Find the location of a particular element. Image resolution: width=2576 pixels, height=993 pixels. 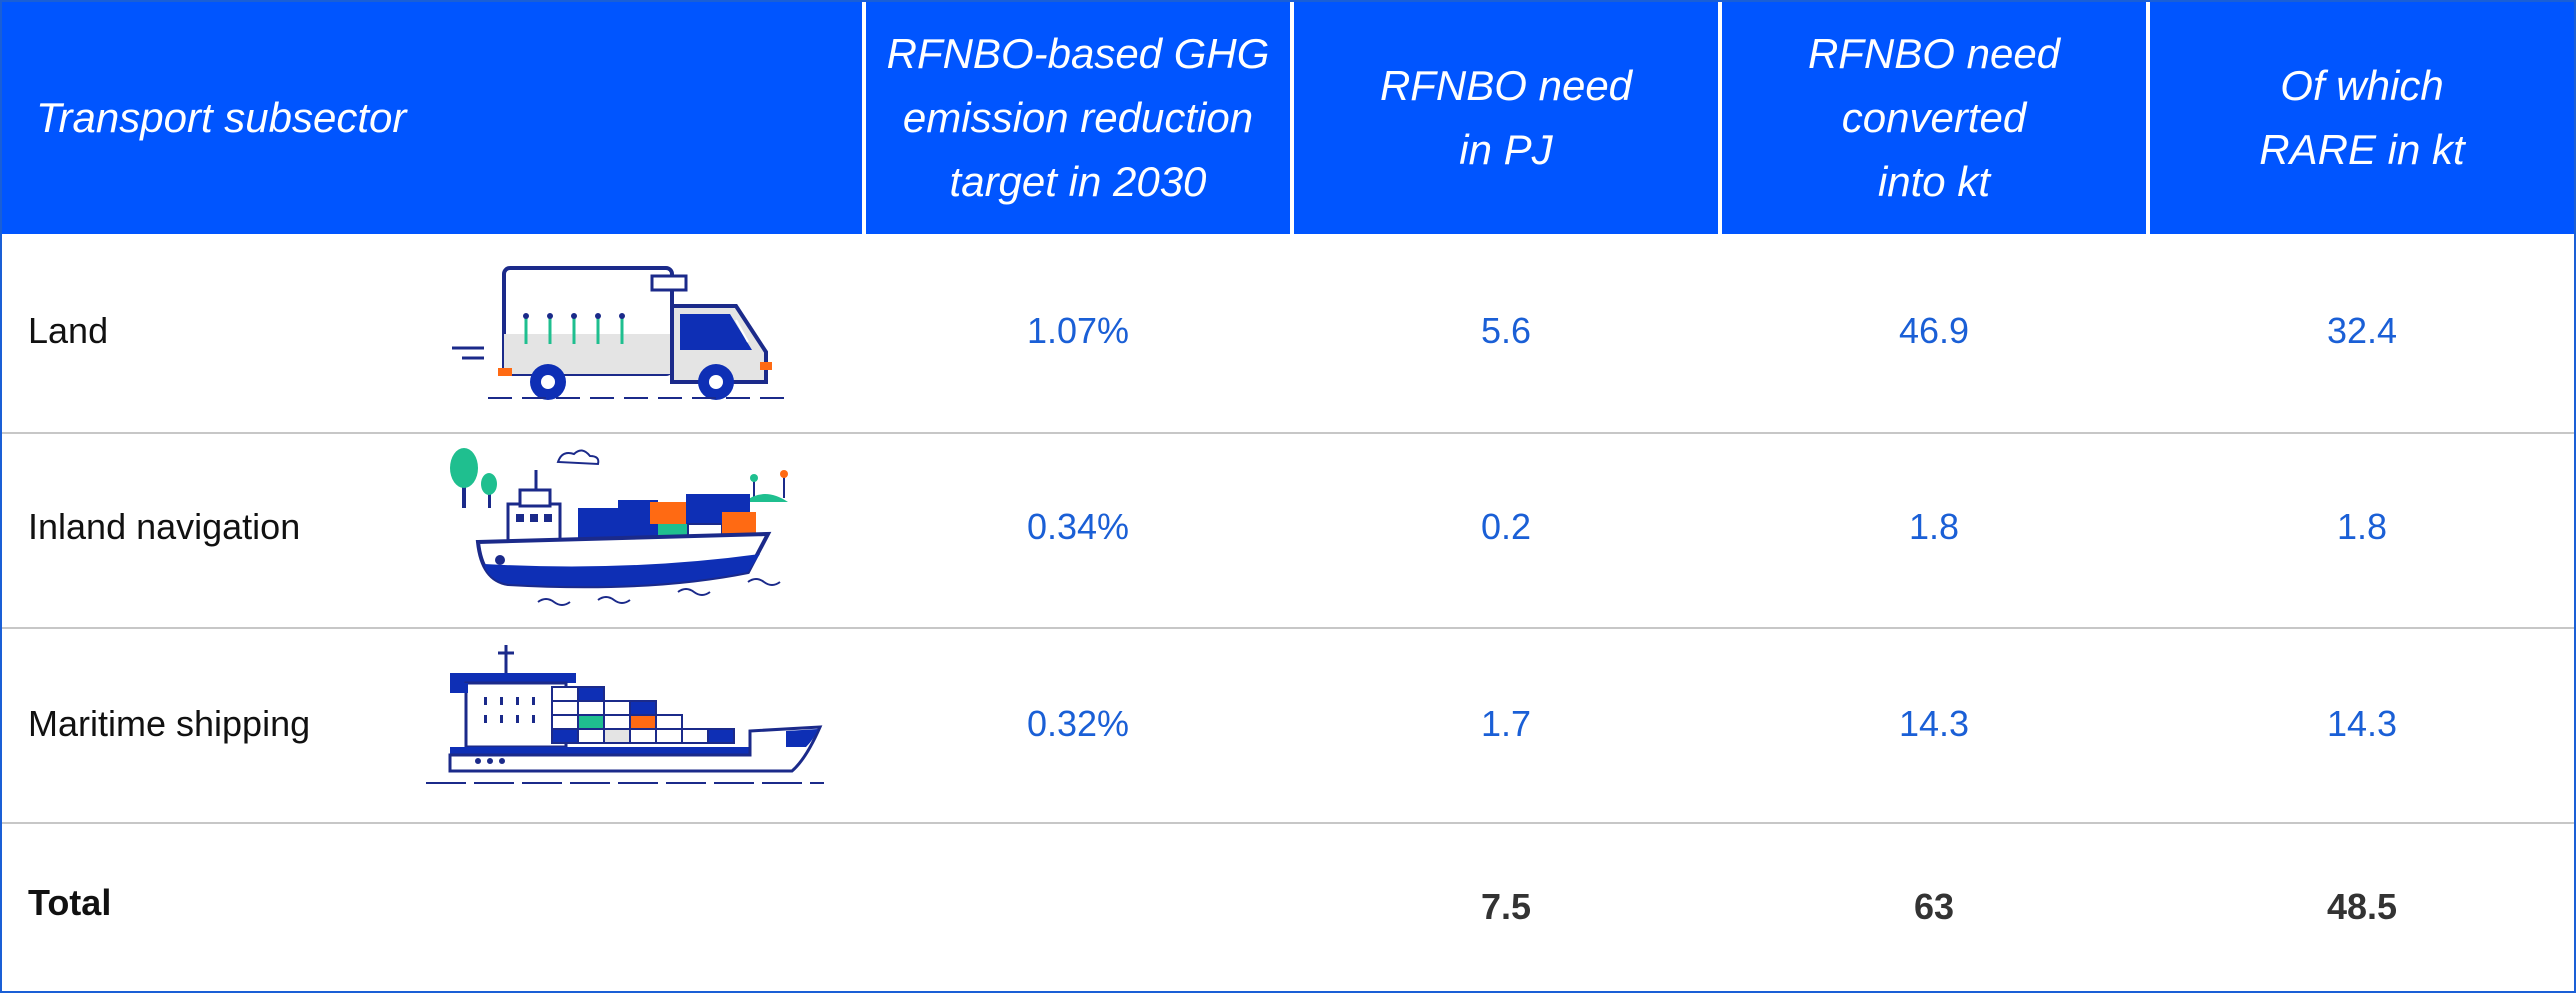

cell-target: 1.07% is located at coordinates (1078, 330).